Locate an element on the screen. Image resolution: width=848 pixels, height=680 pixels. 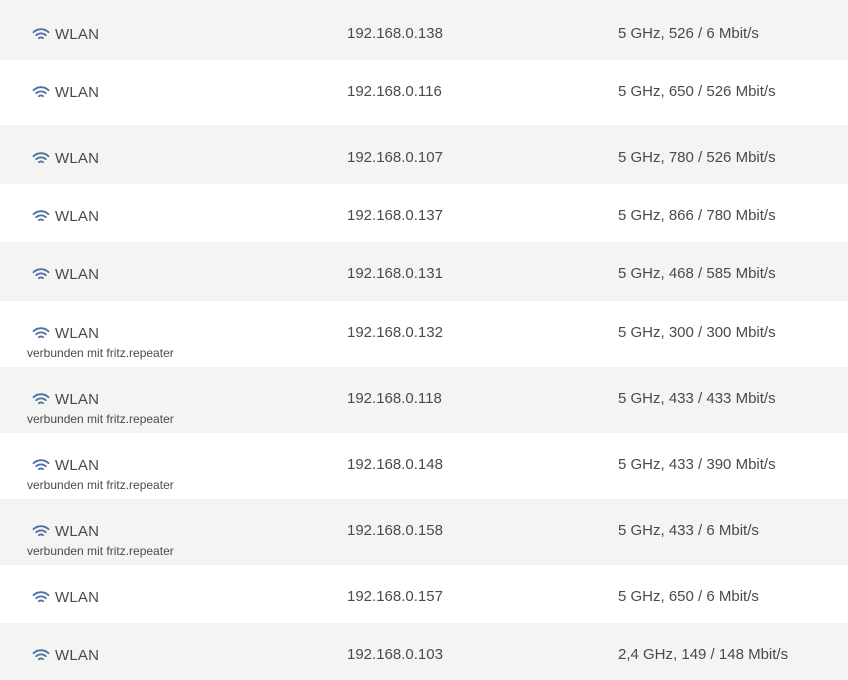
ip-address: 192.168.0.107 is located at coordinates (395, 157).